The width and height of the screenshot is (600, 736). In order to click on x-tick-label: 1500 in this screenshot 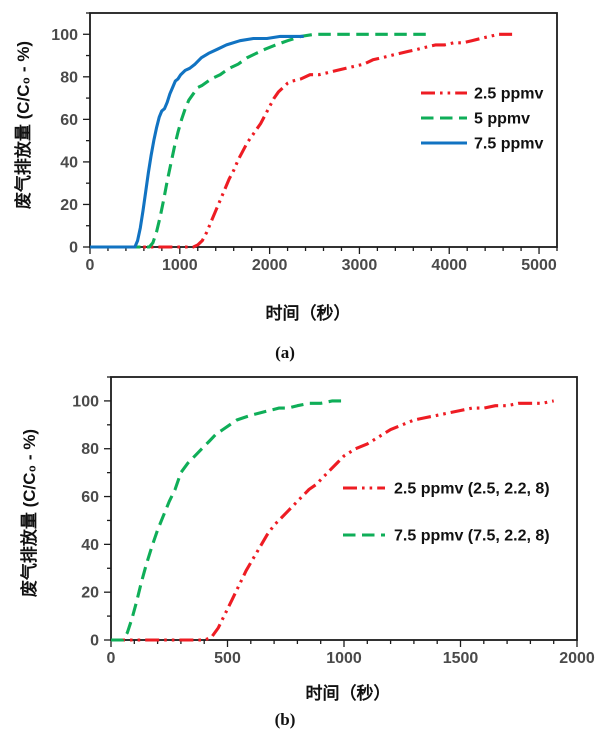, I will do `click(461, 658)`.